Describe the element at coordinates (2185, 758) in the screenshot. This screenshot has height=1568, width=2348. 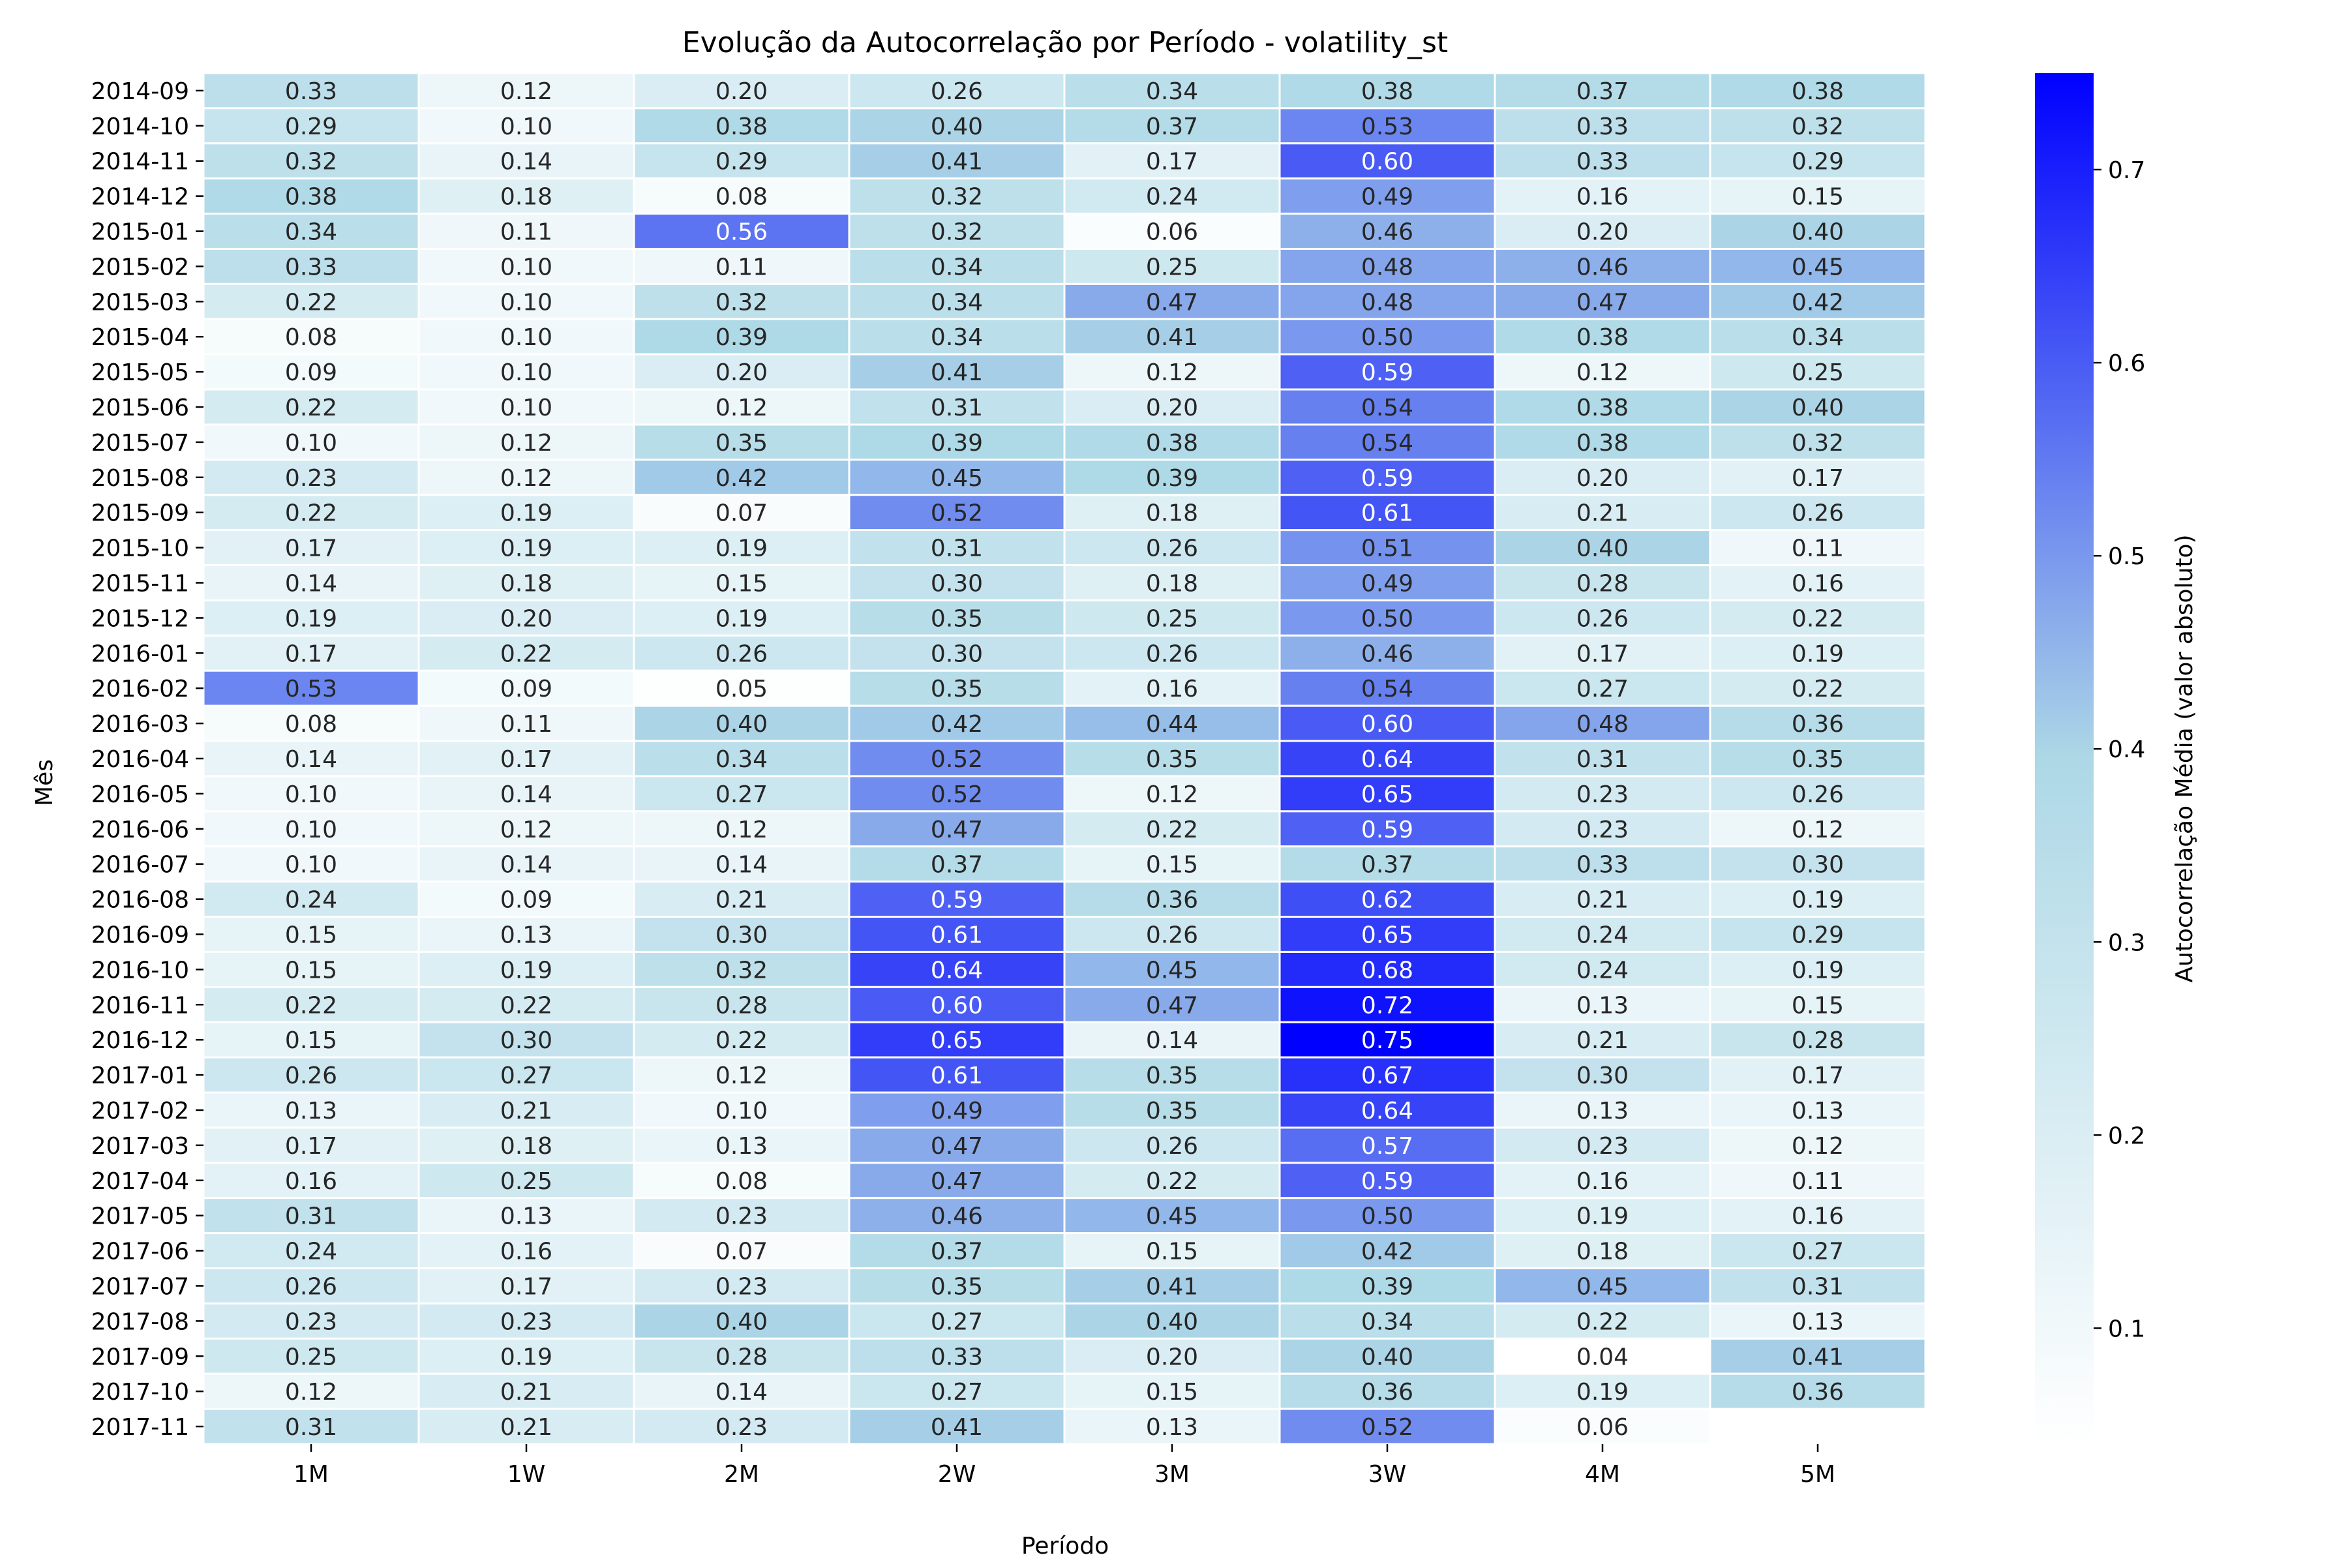
I see `colorbar-label: Autocorrelação Média (valor absoluto)` at that location.